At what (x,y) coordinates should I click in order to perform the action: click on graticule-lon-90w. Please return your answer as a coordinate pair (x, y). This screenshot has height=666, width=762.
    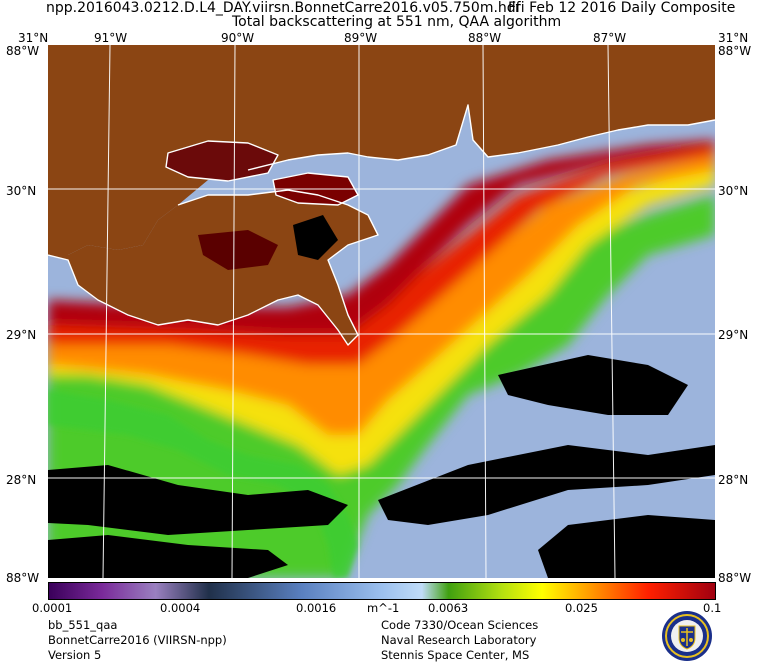
    Looking at the image, I should click on (233, 311).